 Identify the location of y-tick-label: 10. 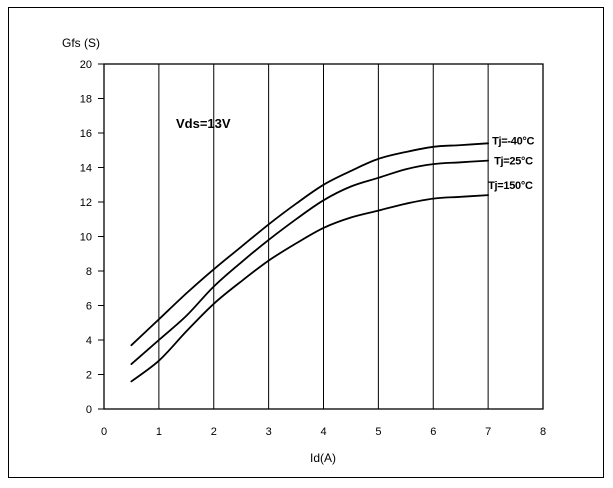
(86, 238).